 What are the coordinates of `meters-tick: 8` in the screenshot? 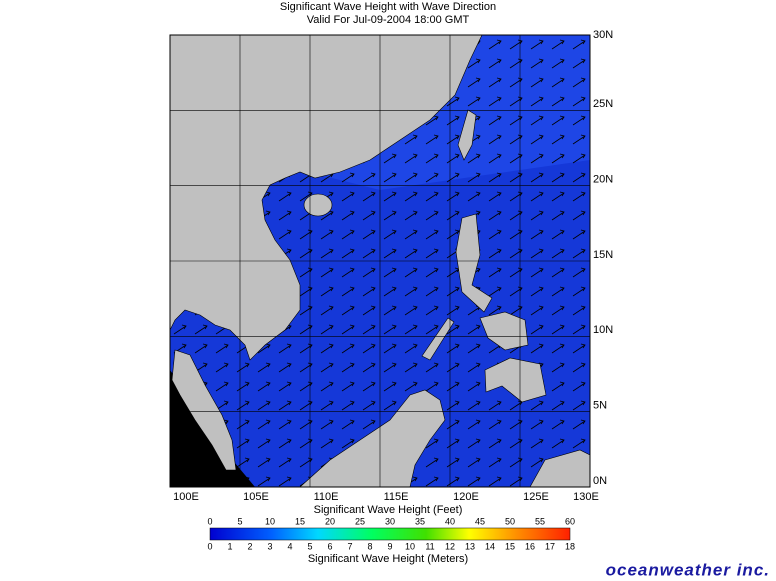 It's located at (369, 546).